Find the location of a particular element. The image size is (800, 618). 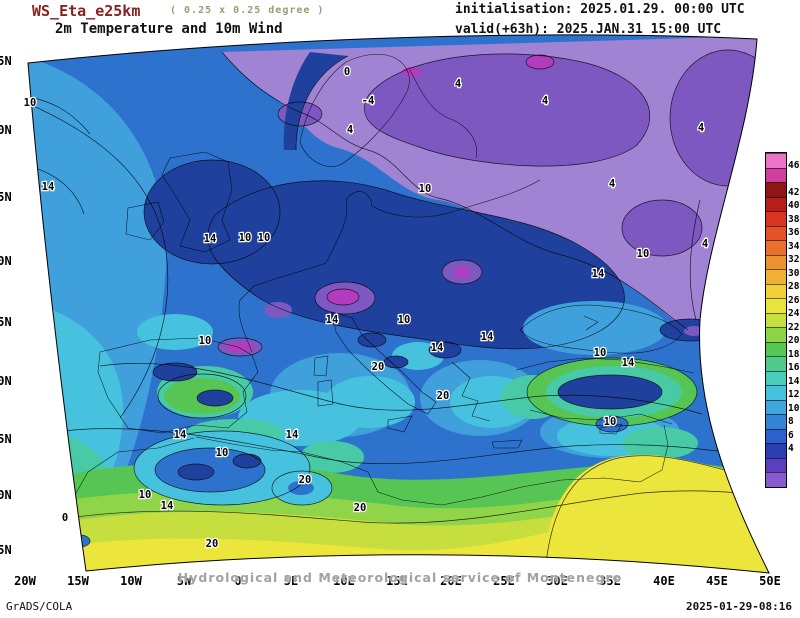

lon-tick-label: 5E is located at coordinates (291, 581).